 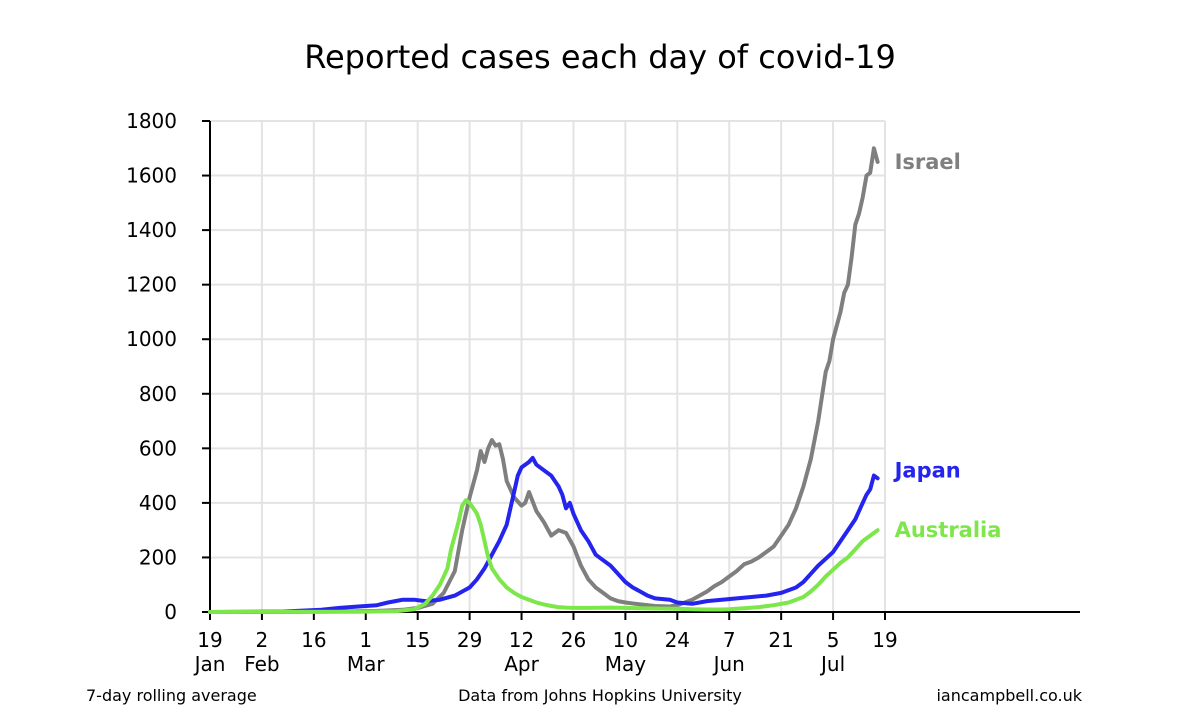 I want to click on y-tick-label: 400, so click(x=158, y=503).